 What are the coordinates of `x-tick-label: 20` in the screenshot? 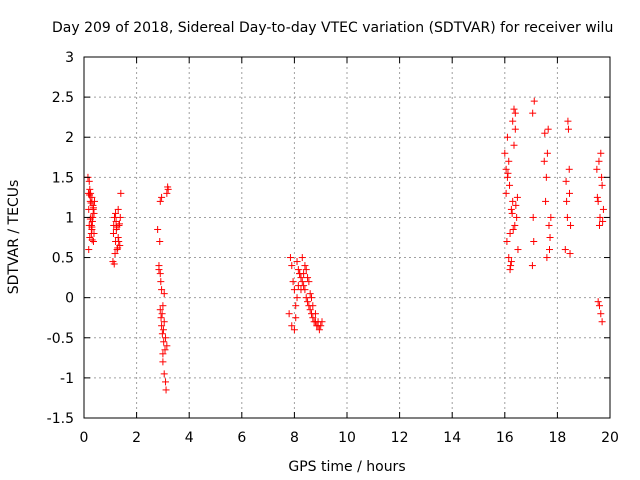 It's located at (610, 438).